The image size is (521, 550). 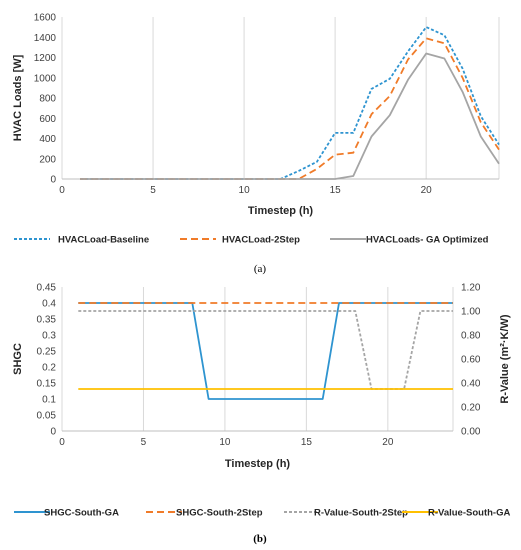 What do you see at coordinates (471, 360) in the screenshot?
I see `y2-tick-label: 0.60` at bounding box center [471, 360].